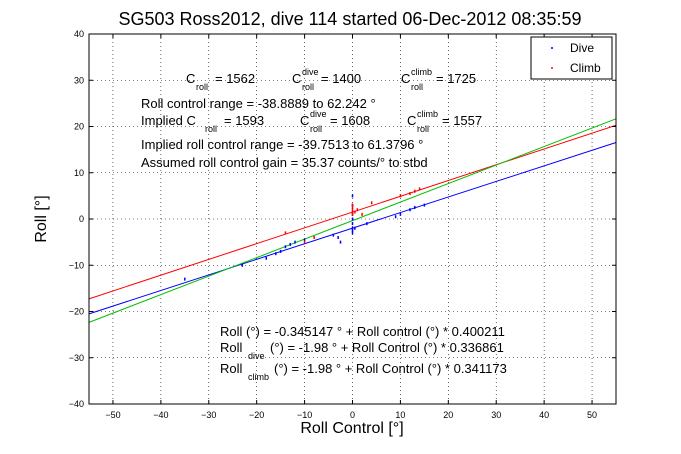  Describe the element at coordinates (258, 377) in the screenshot. I see `fit-climb-sub: climb` at that location.